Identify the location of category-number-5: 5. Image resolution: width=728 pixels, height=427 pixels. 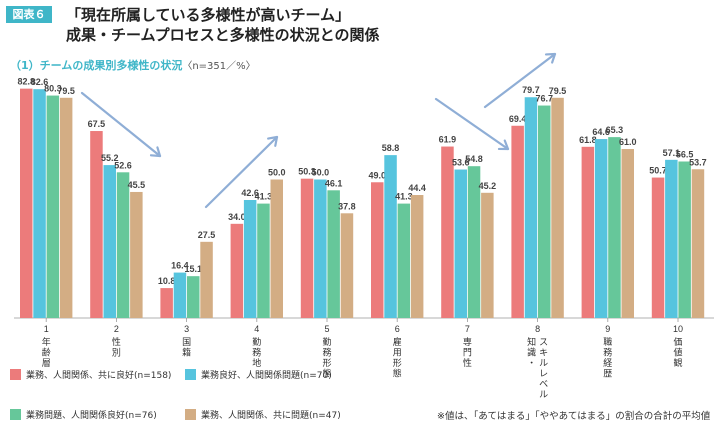
(326, 329).